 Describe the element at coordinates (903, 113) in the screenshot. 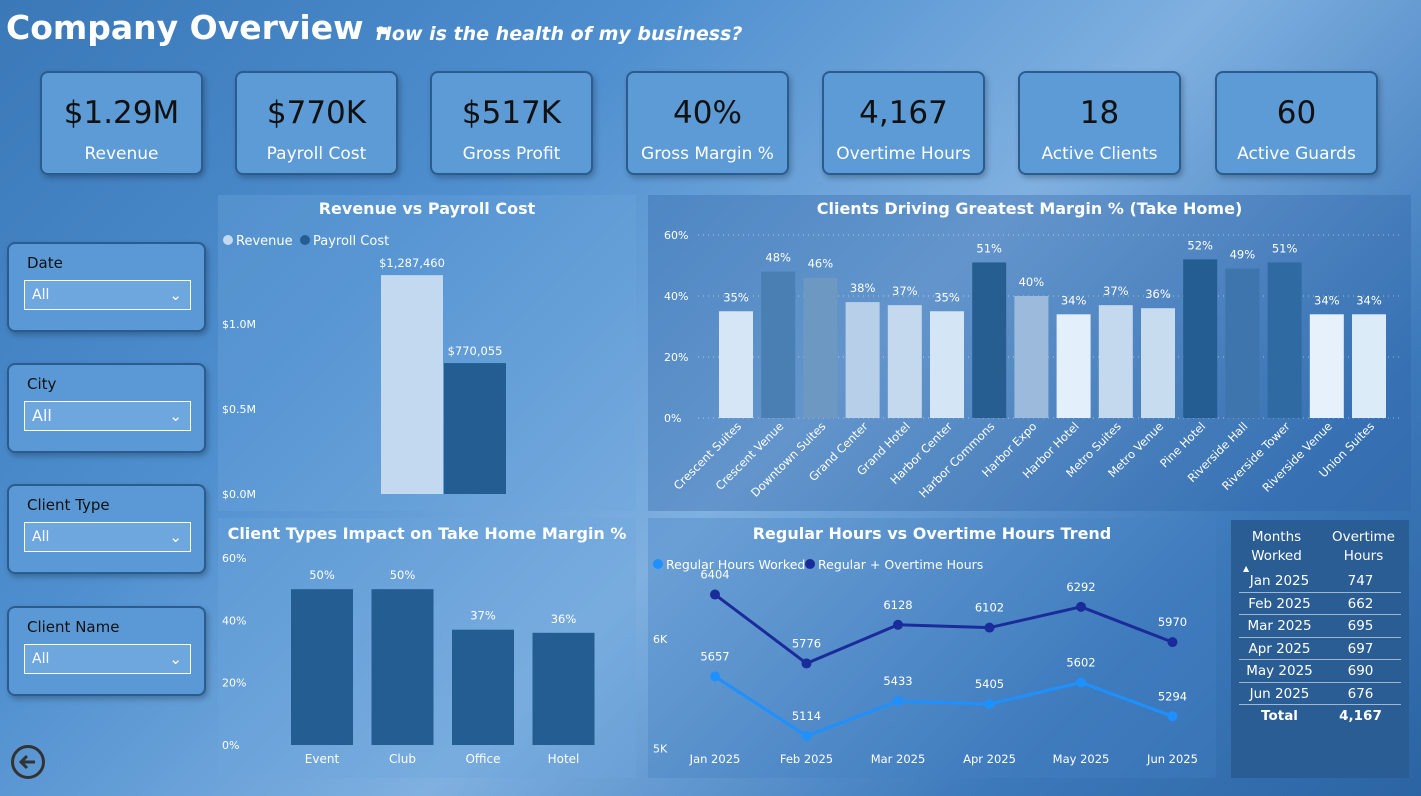

I see `kpi-value: 4,167` at that location.